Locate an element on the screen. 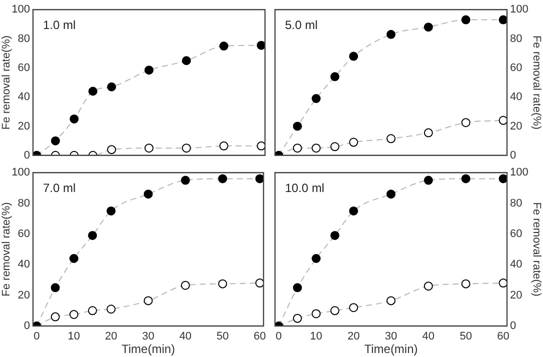 The height and width of the screenshot is (357, 543). x-tick-label: 0 is located at coordinates (37, 336).